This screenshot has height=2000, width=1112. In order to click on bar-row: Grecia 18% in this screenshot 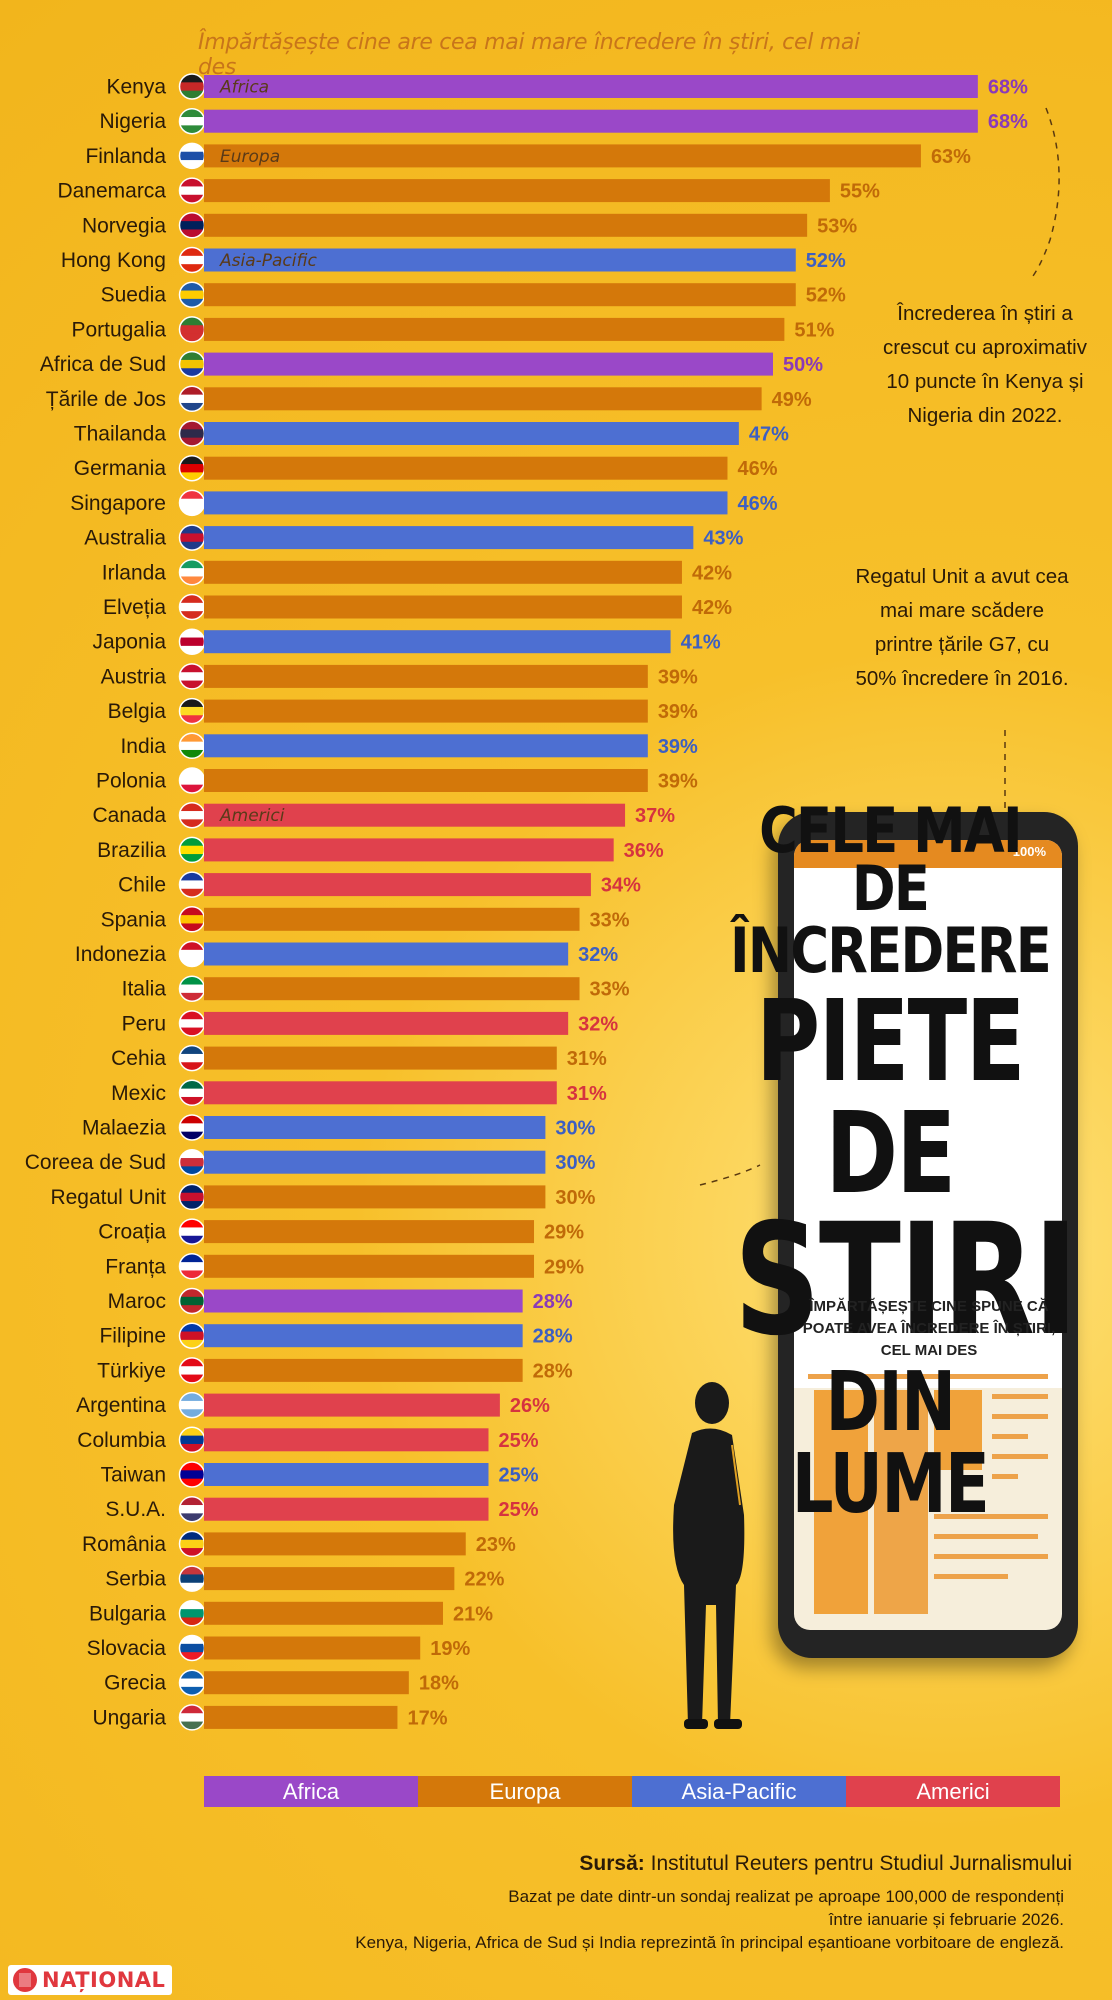, I will do `click(281, 1682)`.